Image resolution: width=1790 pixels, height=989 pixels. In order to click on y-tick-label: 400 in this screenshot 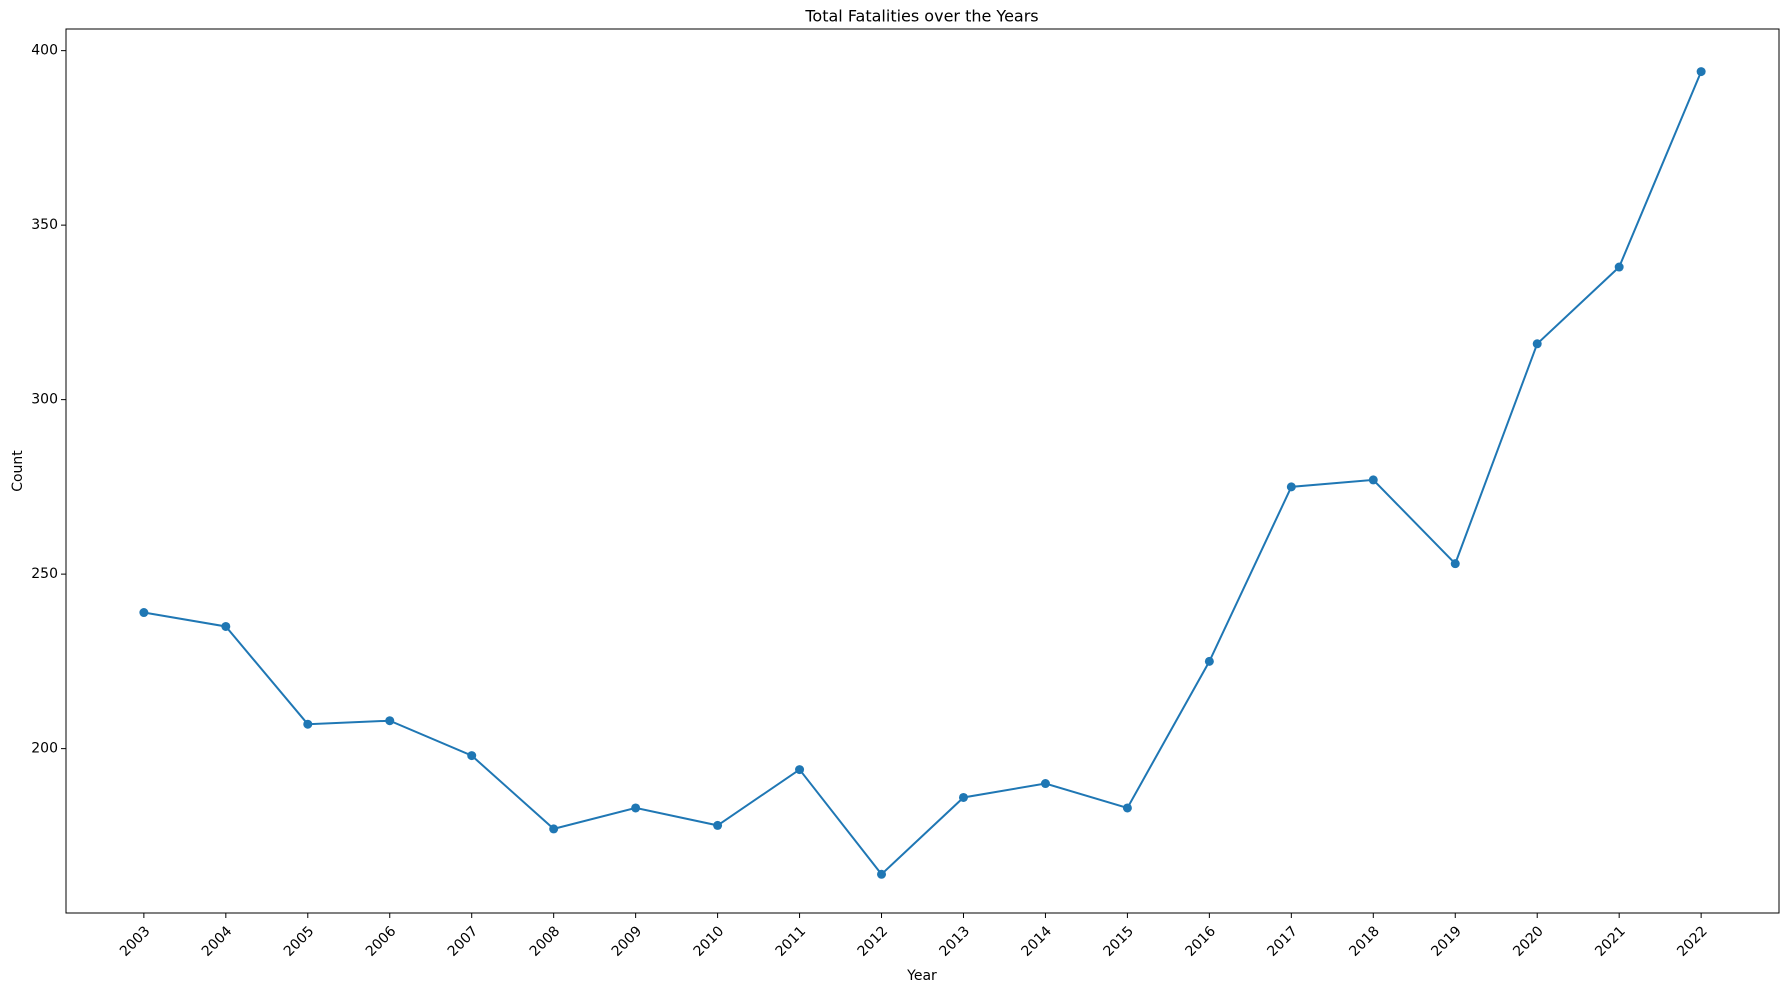, I will do `click(44, 51)`.